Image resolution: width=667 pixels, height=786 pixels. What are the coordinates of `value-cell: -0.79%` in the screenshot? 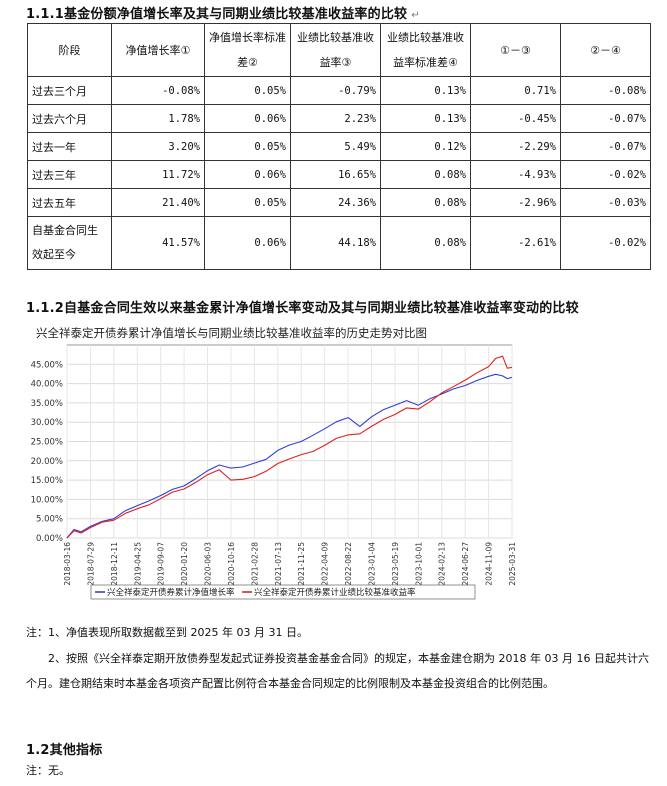 It's located at (335, 90).